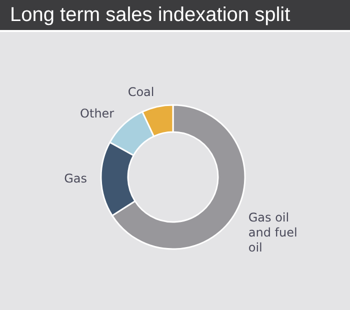  I want to click on chart-title: Long term sales indexation split, so click(175, 16).